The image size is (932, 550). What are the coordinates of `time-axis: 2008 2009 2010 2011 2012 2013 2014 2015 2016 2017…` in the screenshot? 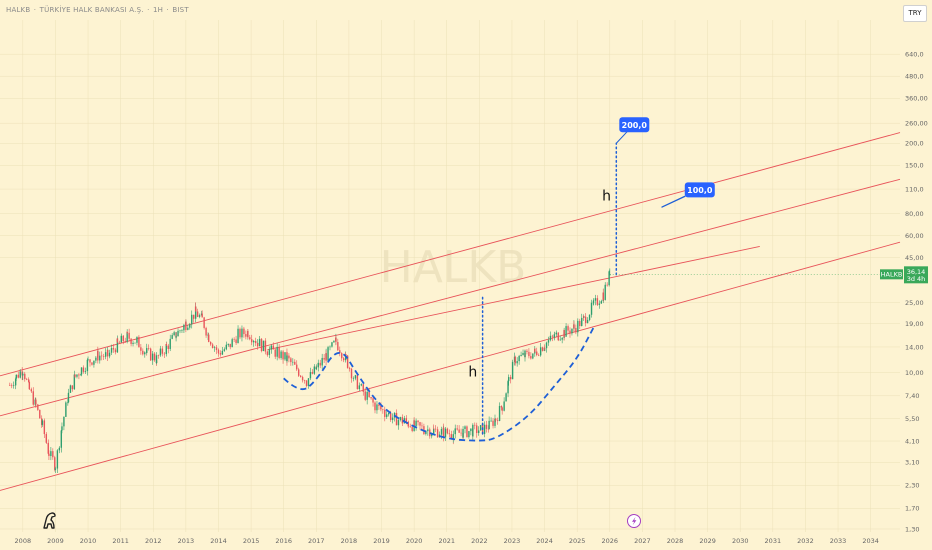 It's located at (447, 541).